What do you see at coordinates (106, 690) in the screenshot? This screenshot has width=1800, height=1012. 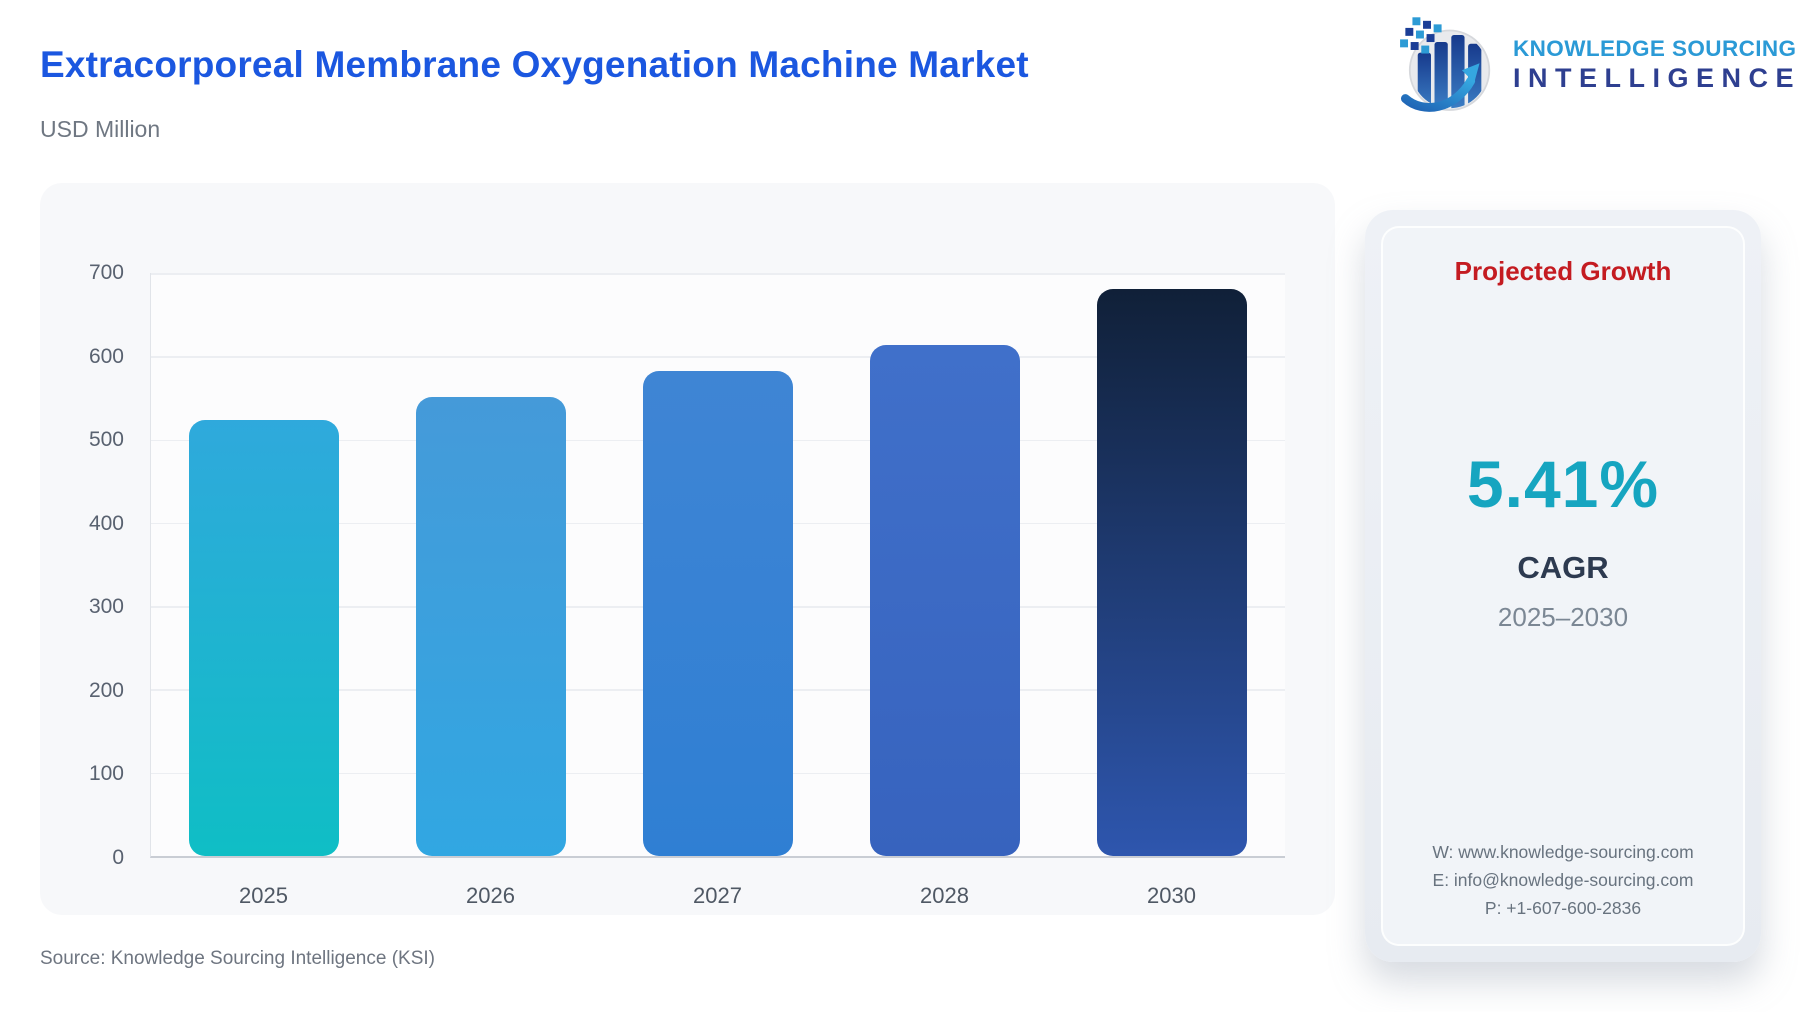 I see `y-tick-label: 200` at bounding box center [106, 690].